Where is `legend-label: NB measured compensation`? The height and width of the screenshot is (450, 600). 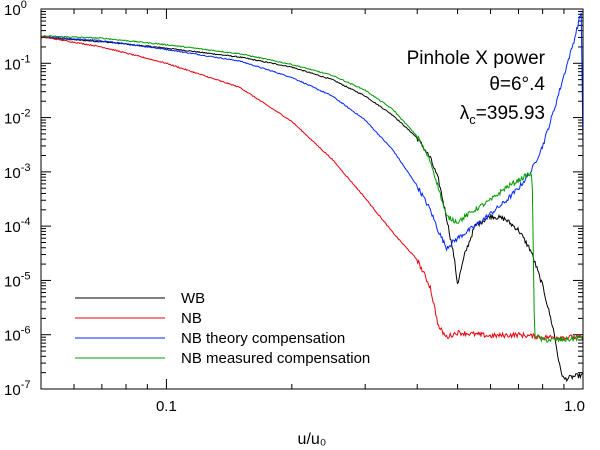
legend-label: NB measured compensation is located at coordinates (275, 358).